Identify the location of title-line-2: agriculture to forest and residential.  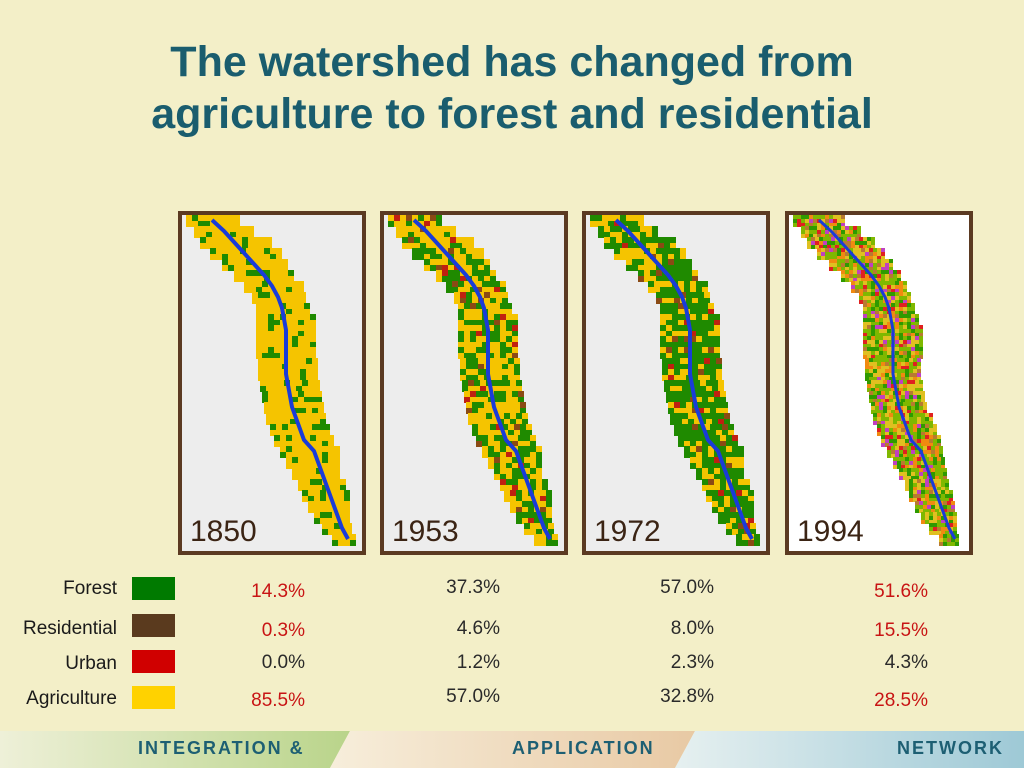
(512, 114).